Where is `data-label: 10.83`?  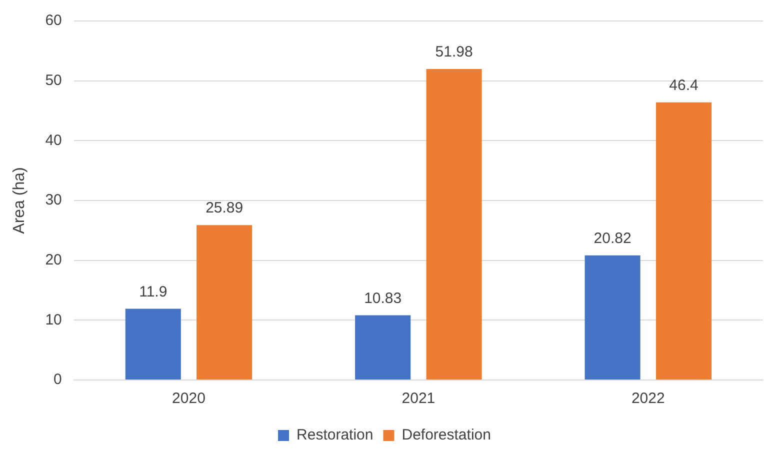
data-label: 10.83 is located at coordinates (383, 298).